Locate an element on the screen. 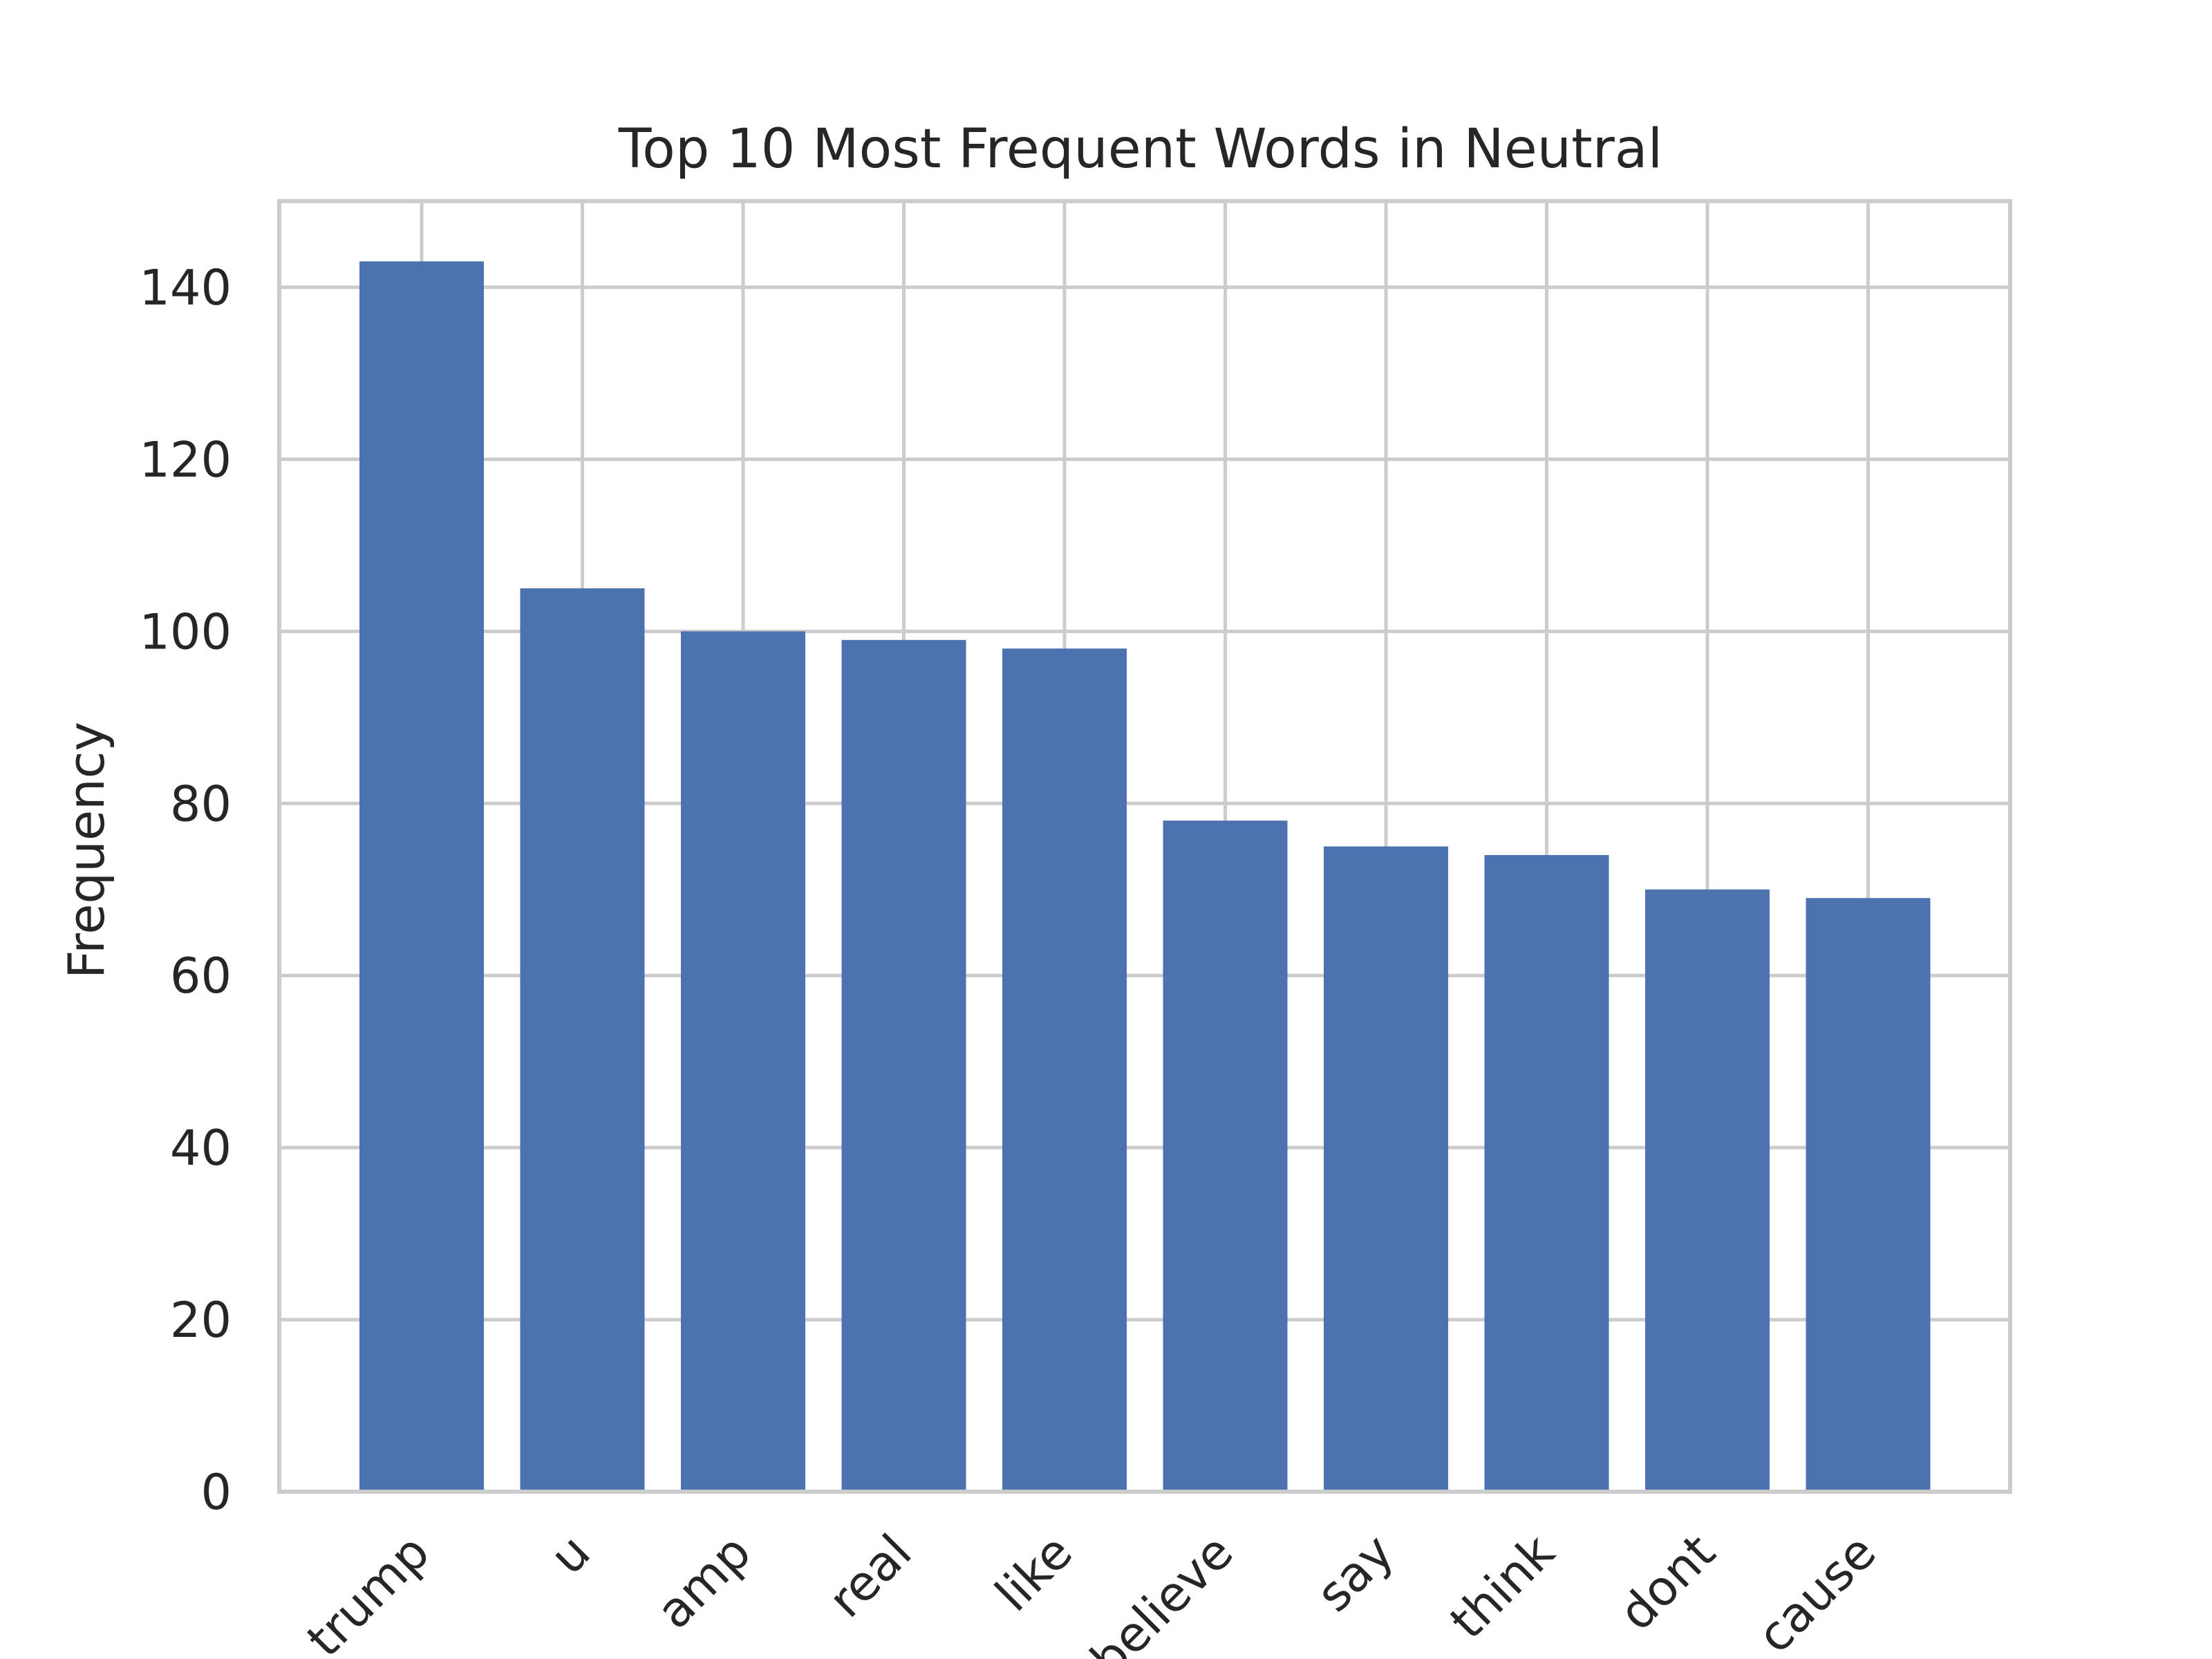  bar-think is located at coordinates (1546, 1173).